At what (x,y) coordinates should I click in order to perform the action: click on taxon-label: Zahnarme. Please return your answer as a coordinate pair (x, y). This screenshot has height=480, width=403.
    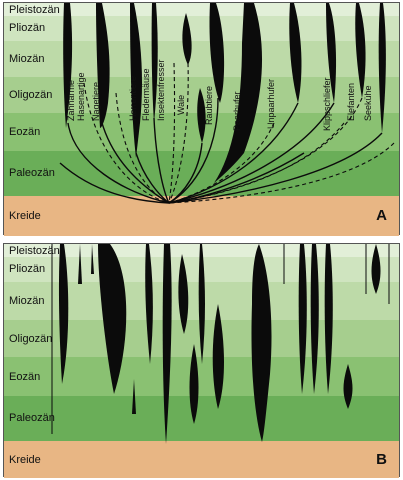
    Looking at the image, I should click on (71, 100).